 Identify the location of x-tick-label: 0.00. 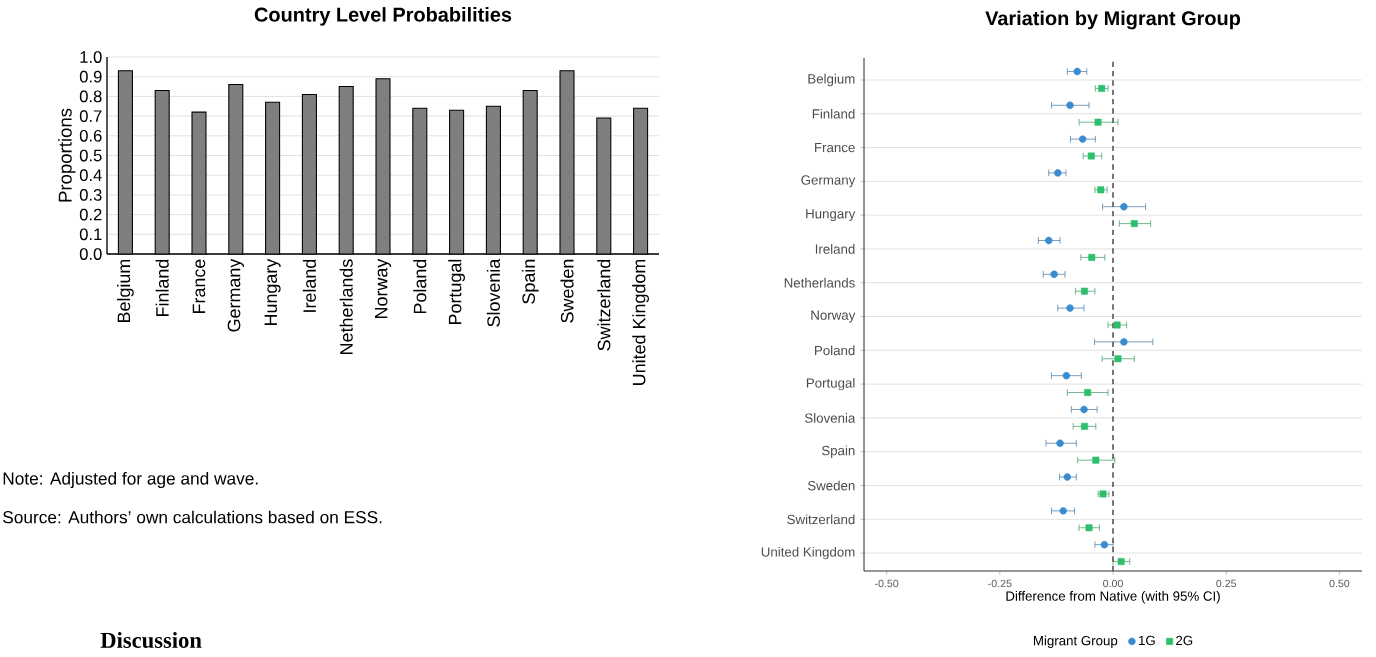
(1113, 583).